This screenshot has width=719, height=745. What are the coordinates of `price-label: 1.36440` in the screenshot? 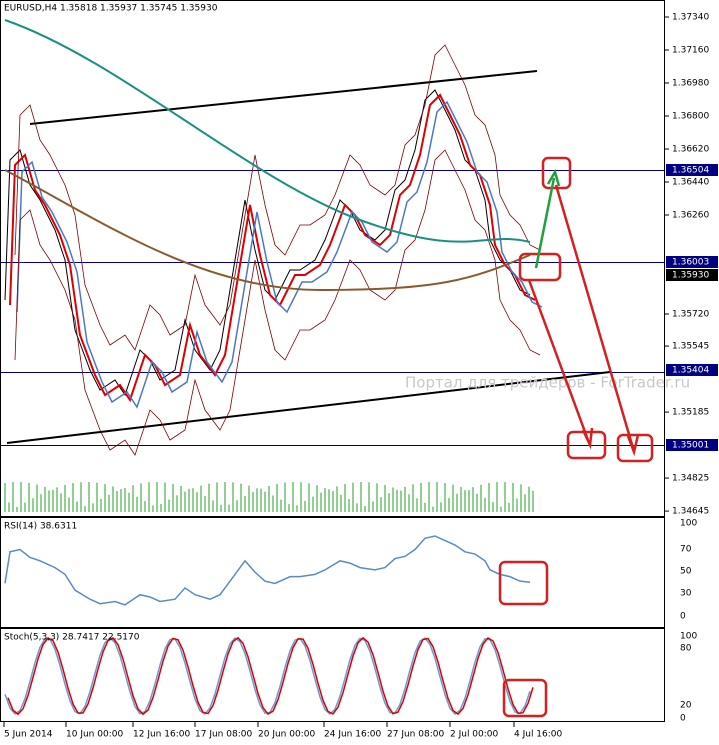 It's located at (690, 183).